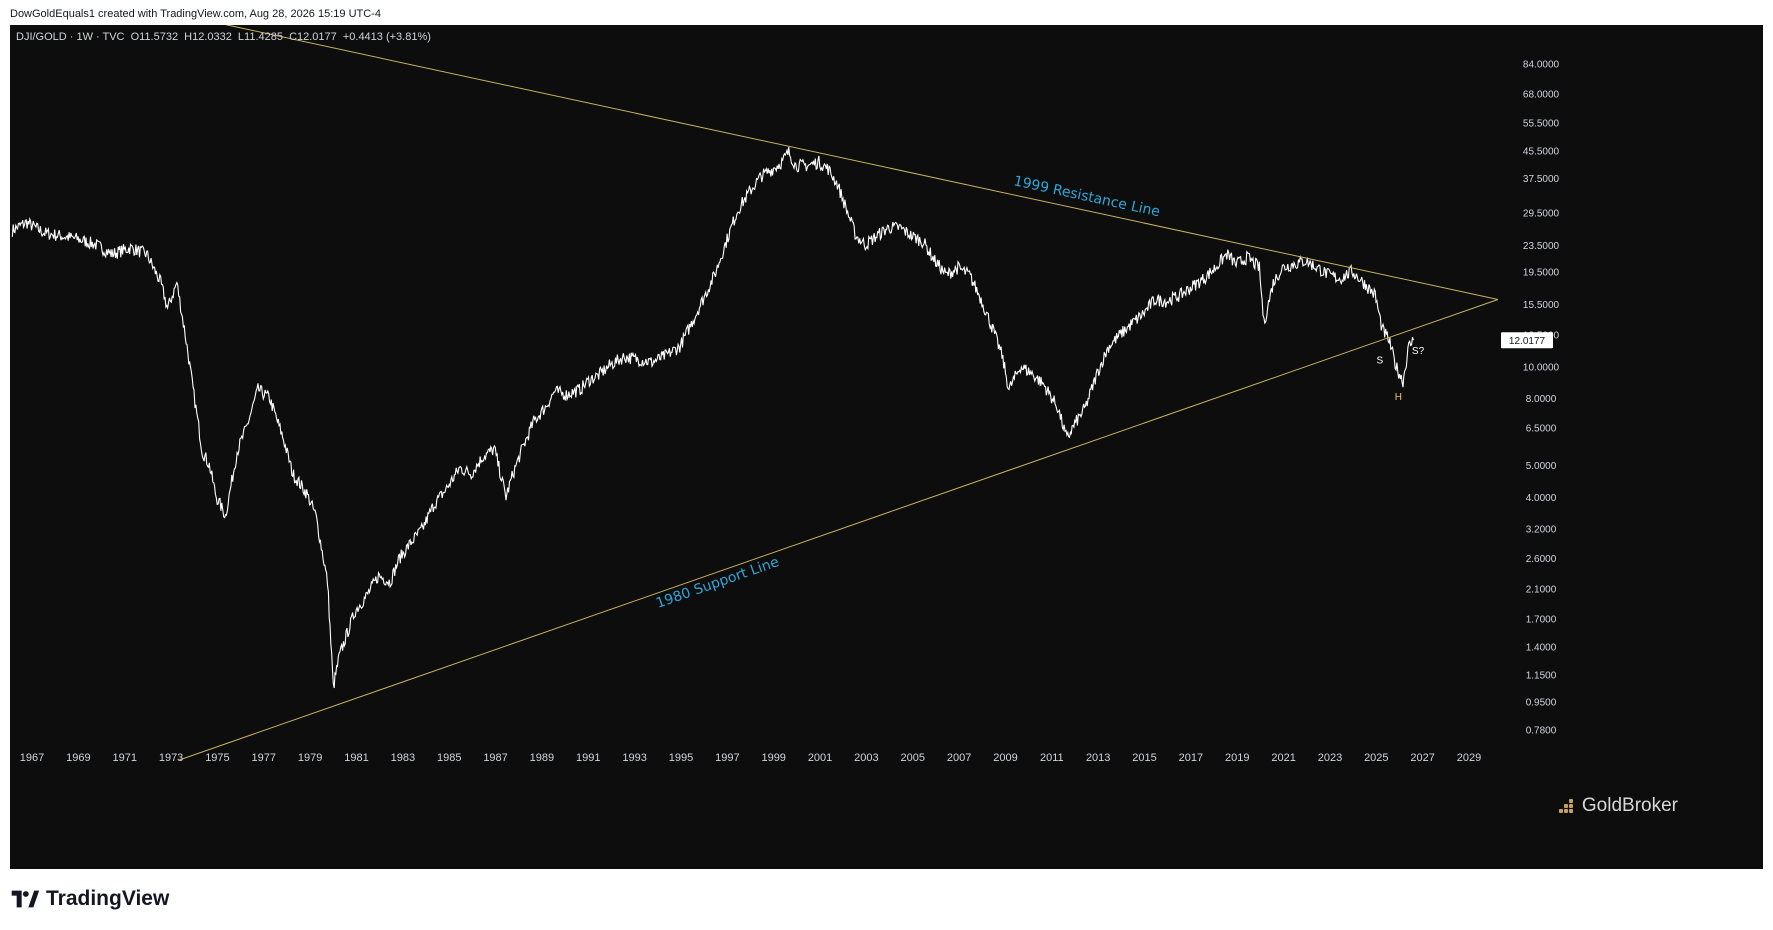 This screenshot has height=930, width=1773. Describe the element at coordinates (1005, 758) in the screenshot. I see `x-tick-label: 2009` at that location.